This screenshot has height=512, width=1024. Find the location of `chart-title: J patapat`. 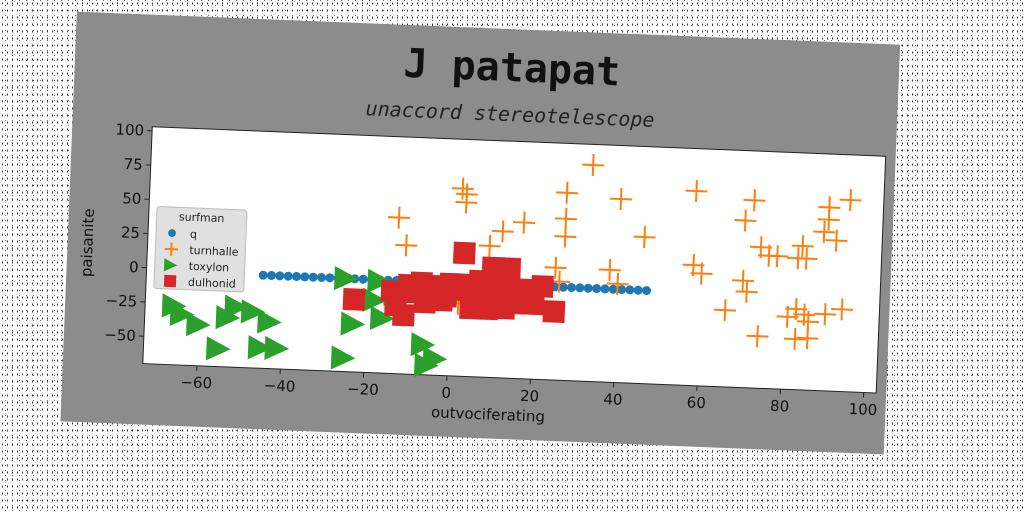

chart-title: J patapat is located at coordinates (512, 68).